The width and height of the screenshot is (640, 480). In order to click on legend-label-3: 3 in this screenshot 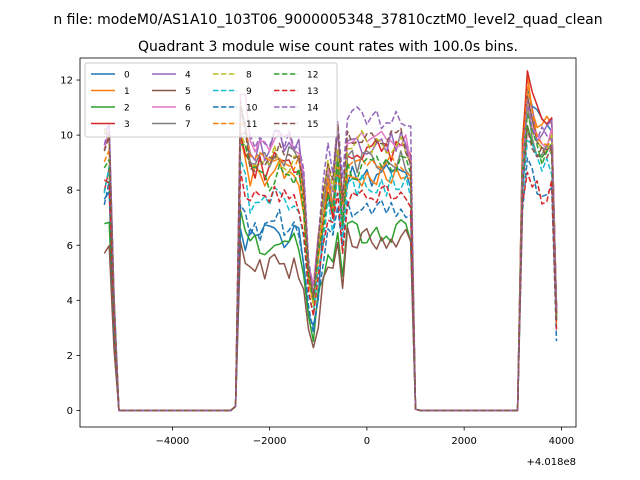, I will do `click(127, 125)`.